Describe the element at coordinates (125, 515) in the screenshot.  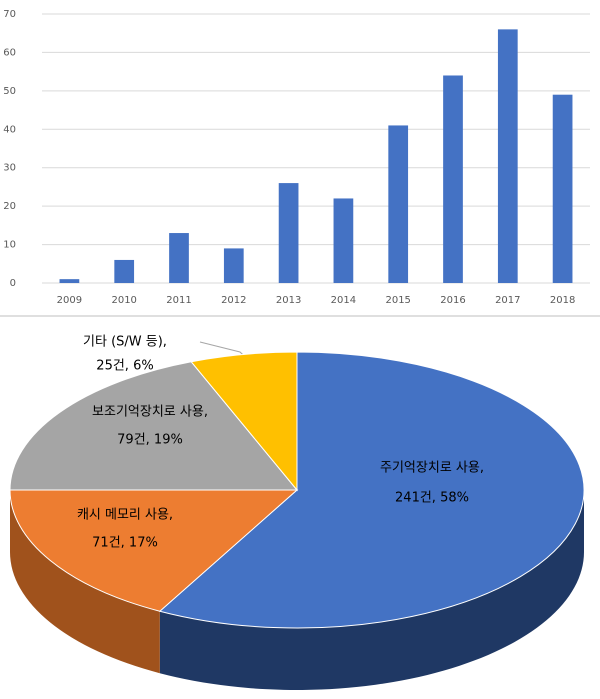
I see `pie-label: 캐시 메모리 사용,` at that location.